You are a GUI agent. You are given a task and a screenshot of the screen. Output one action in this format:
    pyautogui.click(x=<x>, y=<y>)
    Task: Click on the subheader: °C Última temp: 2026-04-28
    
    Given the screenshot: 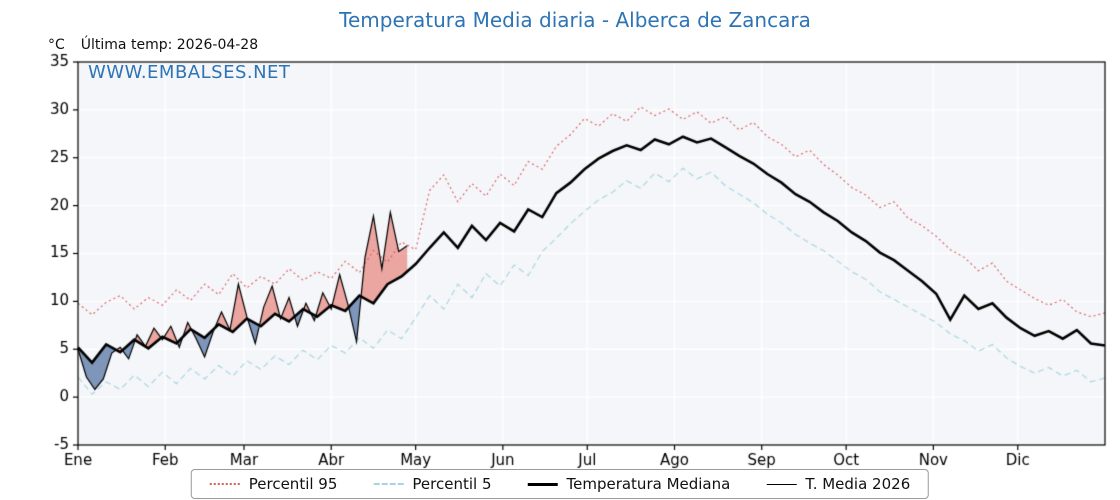 What is the action you would take?
    pyautogui.click(x=153, y=45)
    